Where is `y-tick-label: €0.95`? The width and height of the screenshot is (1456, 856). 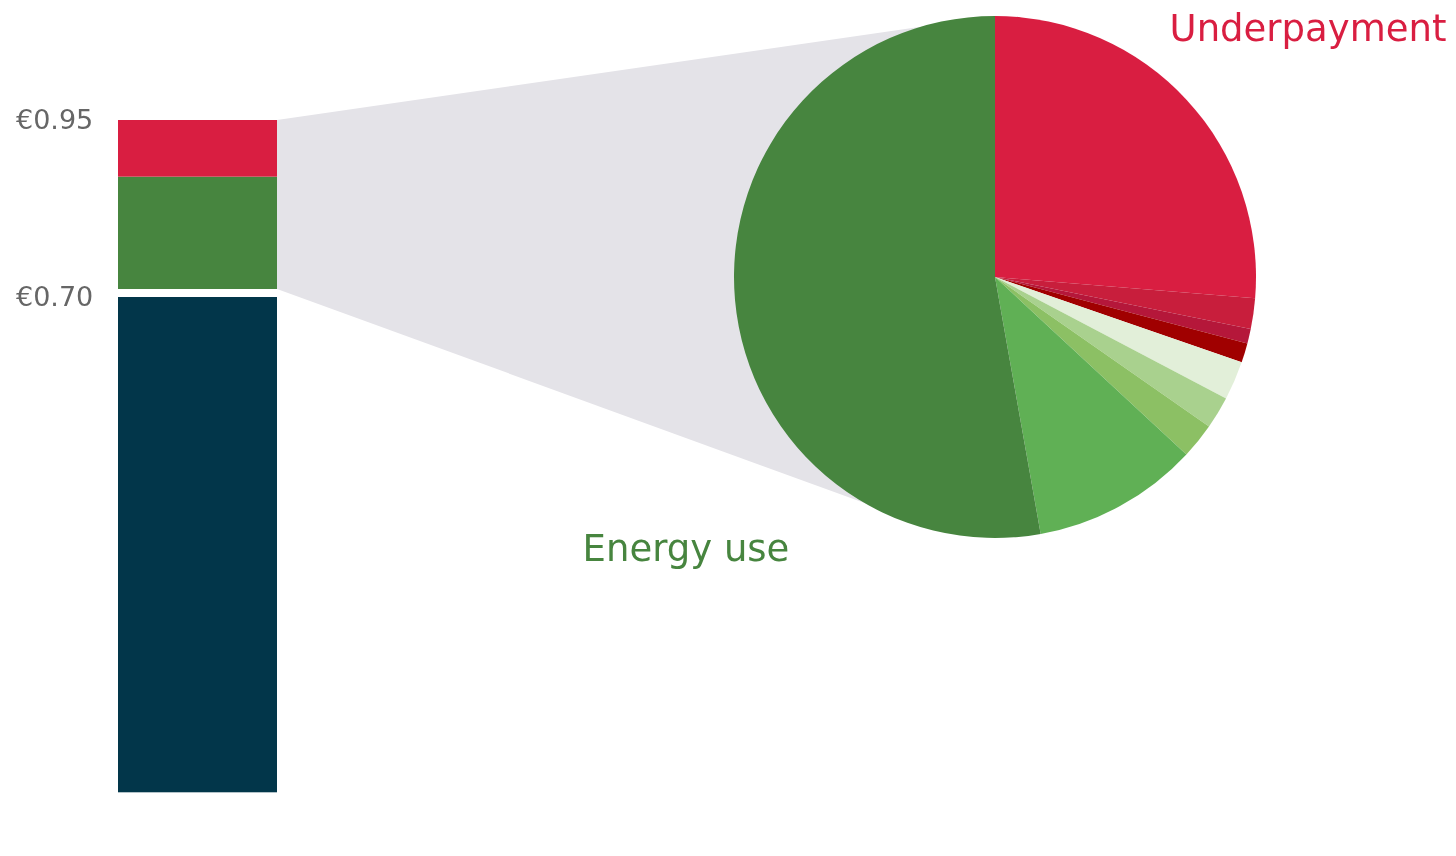
y-tick-label: €0.95 is located at coordinates (55, 120).